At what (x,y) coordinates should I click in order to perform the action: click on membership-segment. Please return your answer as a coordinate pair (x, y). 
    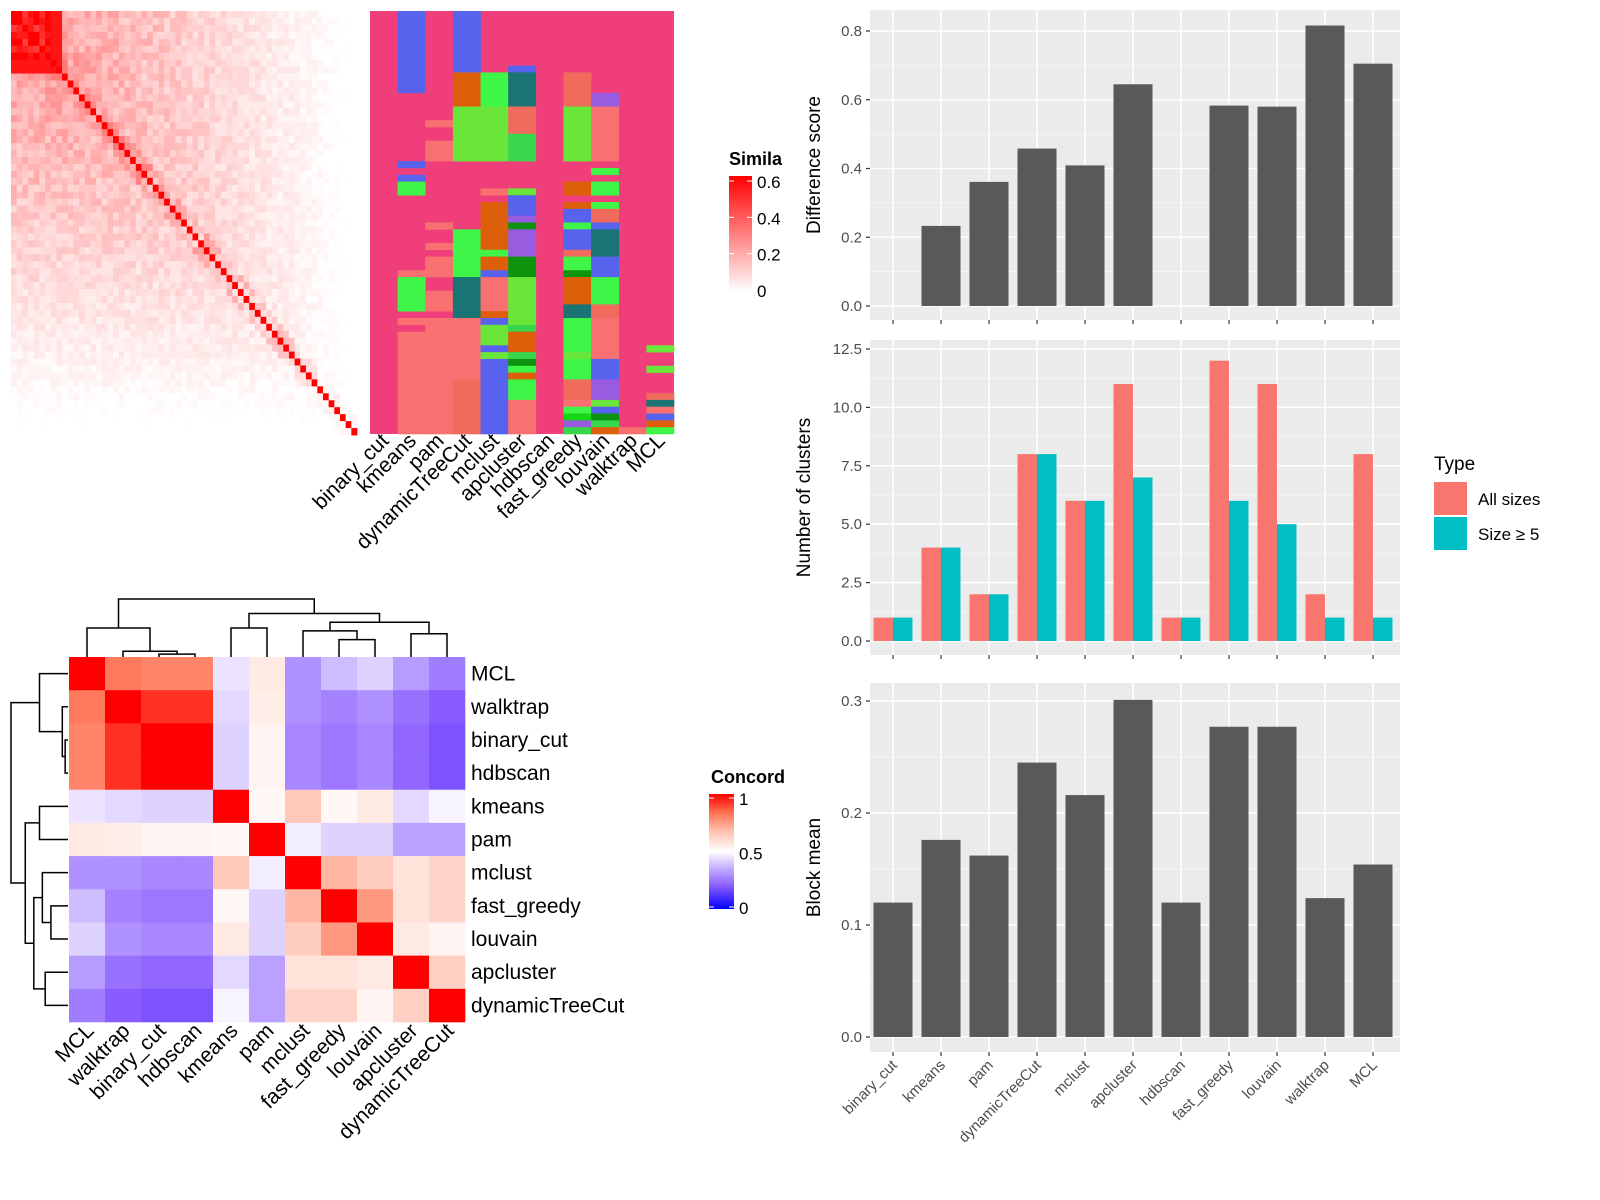
    Looking at the image, I should click on (605, 403).